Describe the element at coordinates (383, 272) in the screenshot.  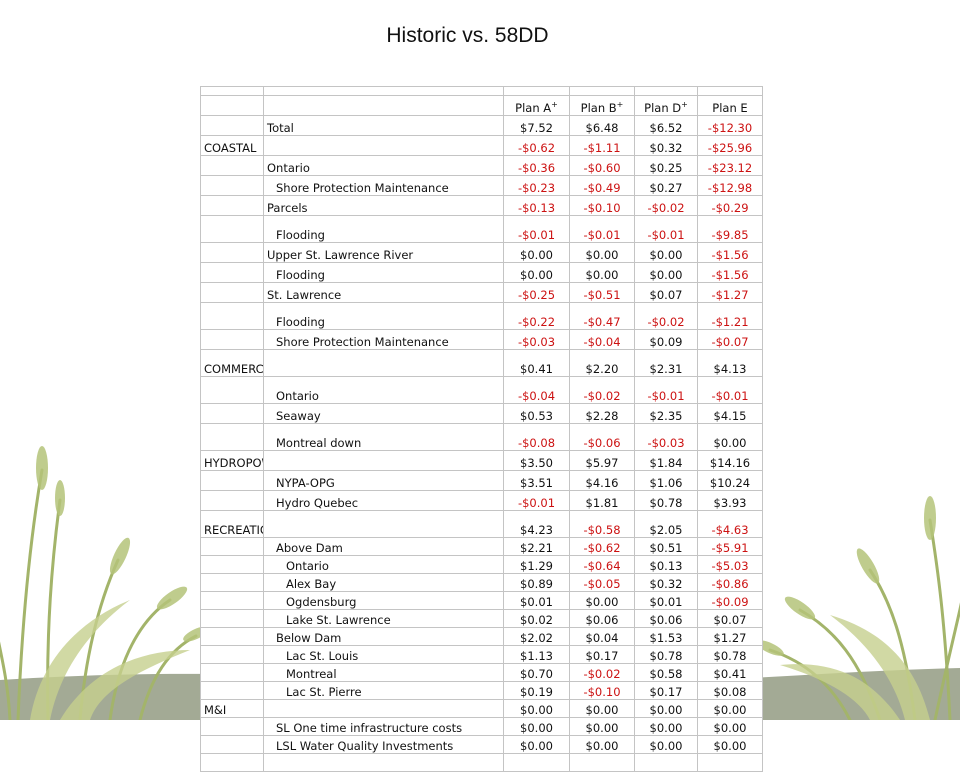
I see `subcategory-cell: Flooding` at that location.